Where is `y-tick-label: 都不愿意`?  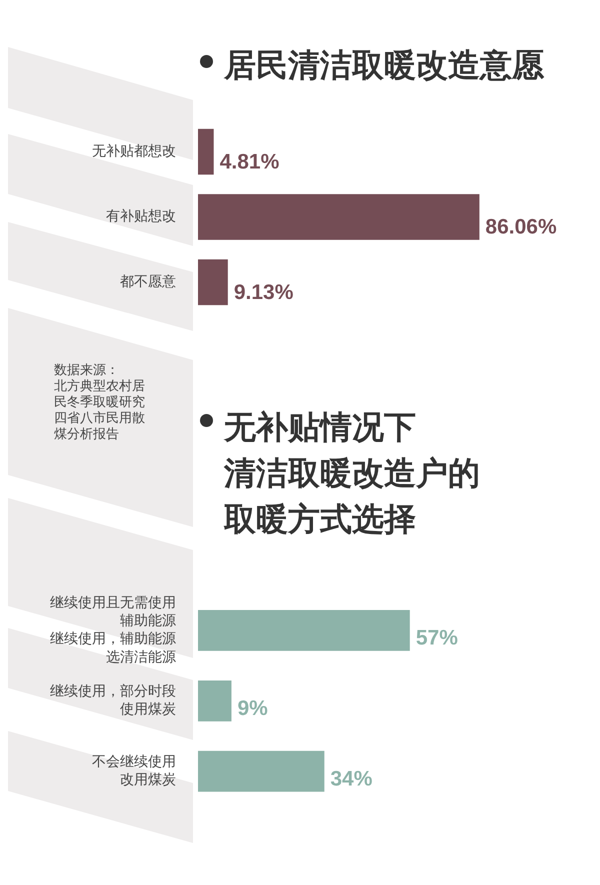 y-tick-label: 都不愿意 is located at coordinates (148, 282).